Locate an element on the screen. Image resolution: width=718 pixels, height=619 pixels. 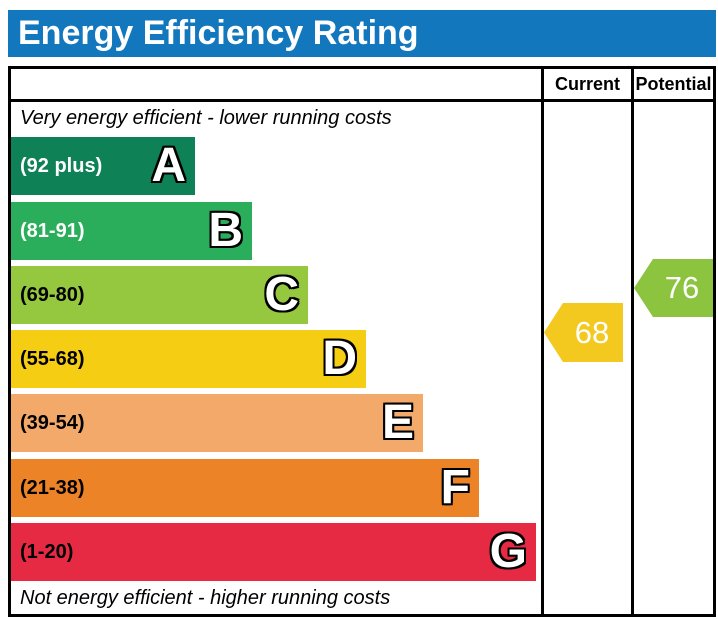
band-letter: C is located at coordinates (281, 294).